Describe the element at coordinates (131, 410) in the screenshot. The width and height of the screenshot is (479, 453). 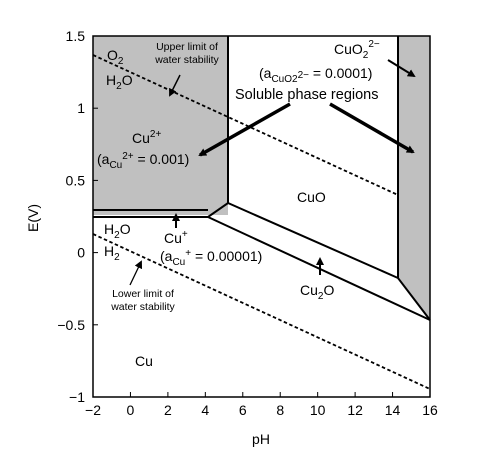
I see `x-tick-label: 0` at that location.